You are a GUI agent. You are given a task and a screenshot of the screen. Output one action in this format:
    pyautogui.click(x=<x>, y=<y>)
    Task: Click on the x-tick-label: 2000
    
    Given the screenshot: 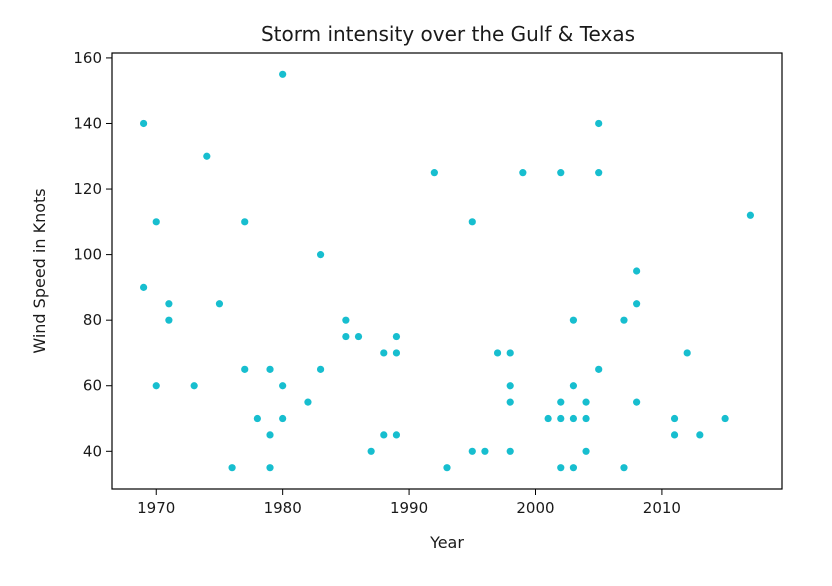 What is the action you would take?
    pyautogui.click(x=535, y=508)
    